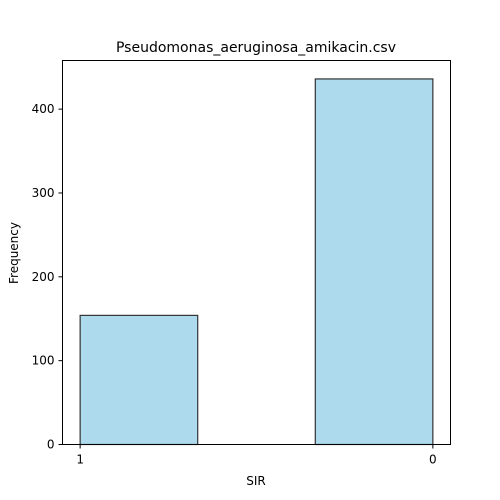  Describe the element at coordinates (43, 361) in the screenshot. I see `y-tick-label: 100` at that location.